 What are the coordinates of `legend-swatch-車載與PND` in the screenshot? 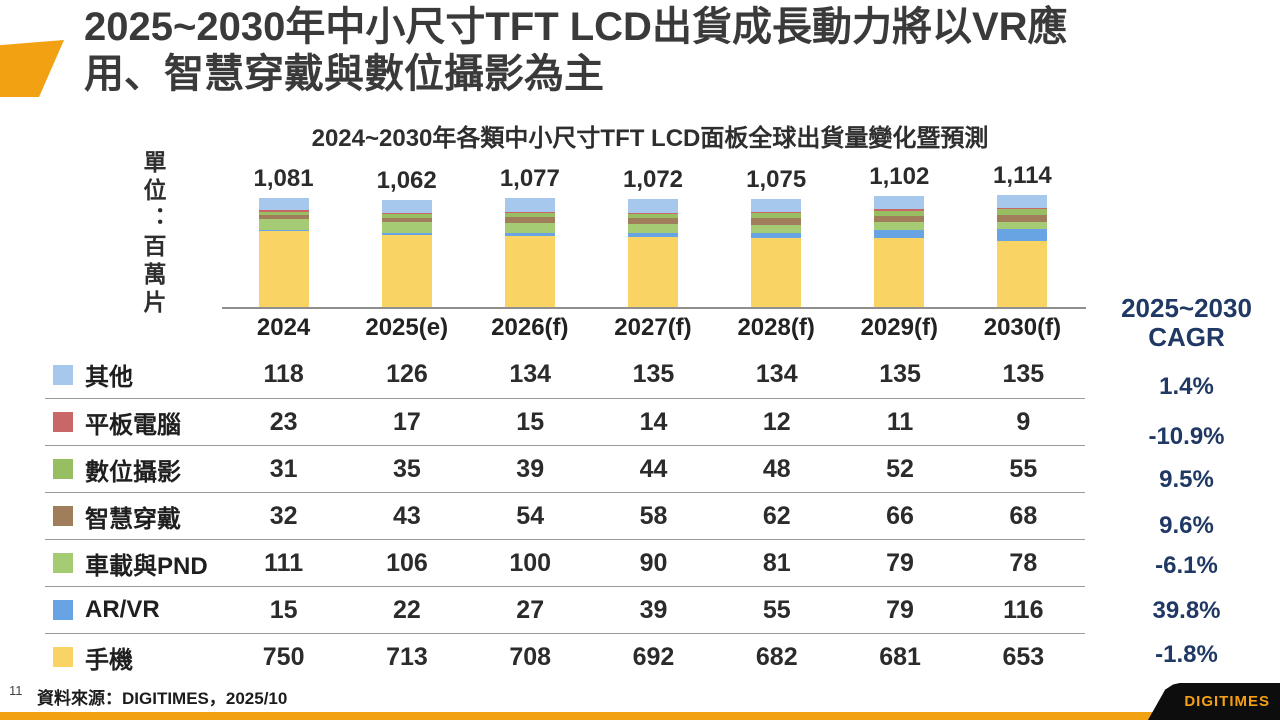 It's located at (63, 563).